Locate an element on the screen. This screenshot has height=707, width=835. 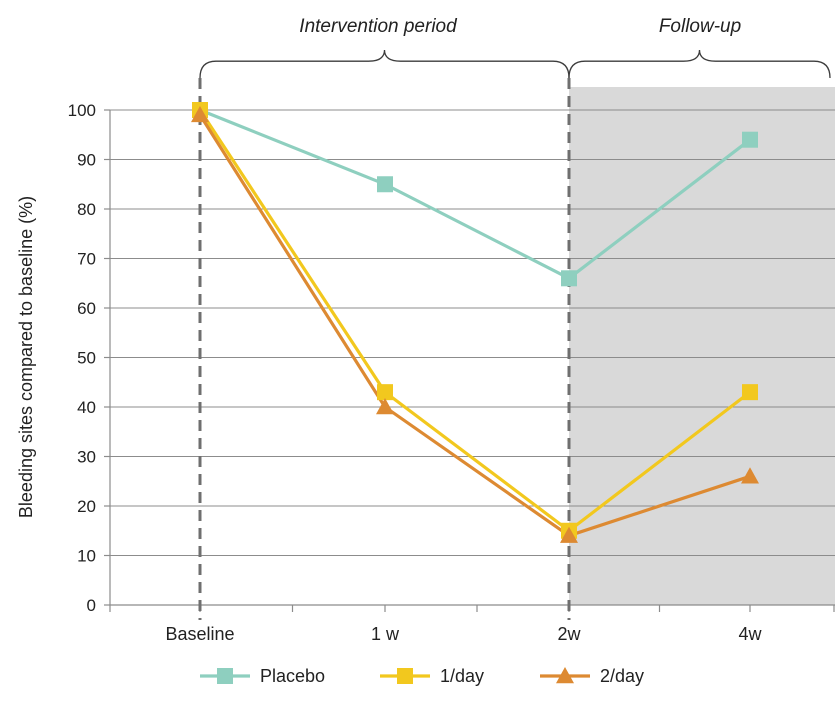
y-tick-label-20: 20 is located at coordinates (86, 506).